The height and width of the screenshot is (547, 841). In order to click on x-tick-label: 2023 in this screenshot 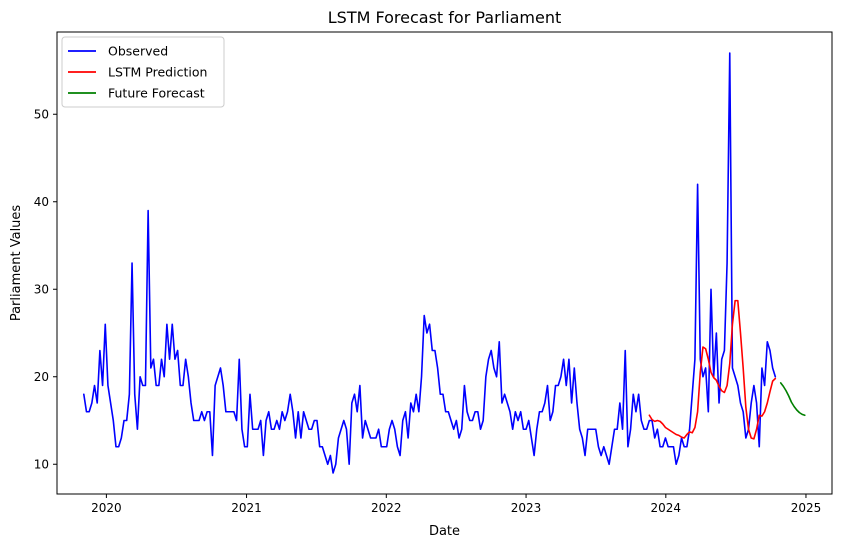, I will do `click(526, 508)`.